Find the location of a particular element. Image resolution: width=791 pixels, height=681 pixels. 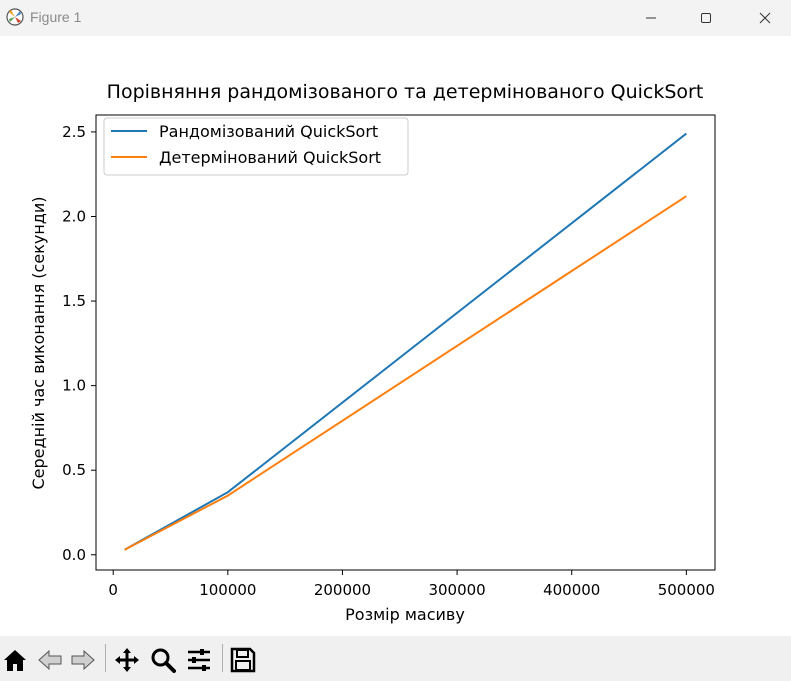

configure-subplots-button is located at coordinates (199, 660).